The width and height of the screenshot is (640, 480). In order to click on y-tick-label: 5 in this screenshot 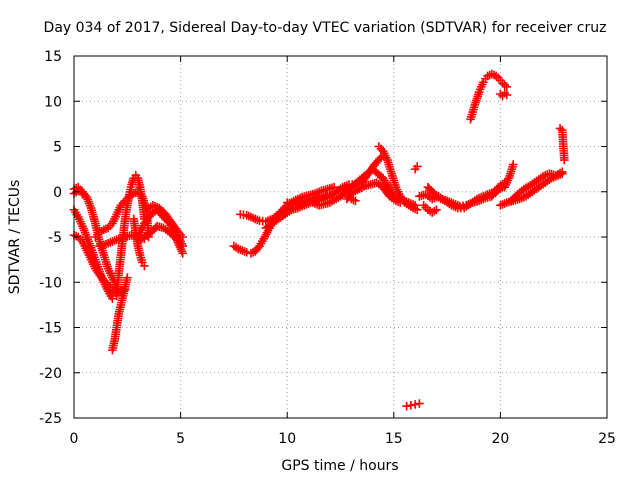, I will do `click(57, 148)`.